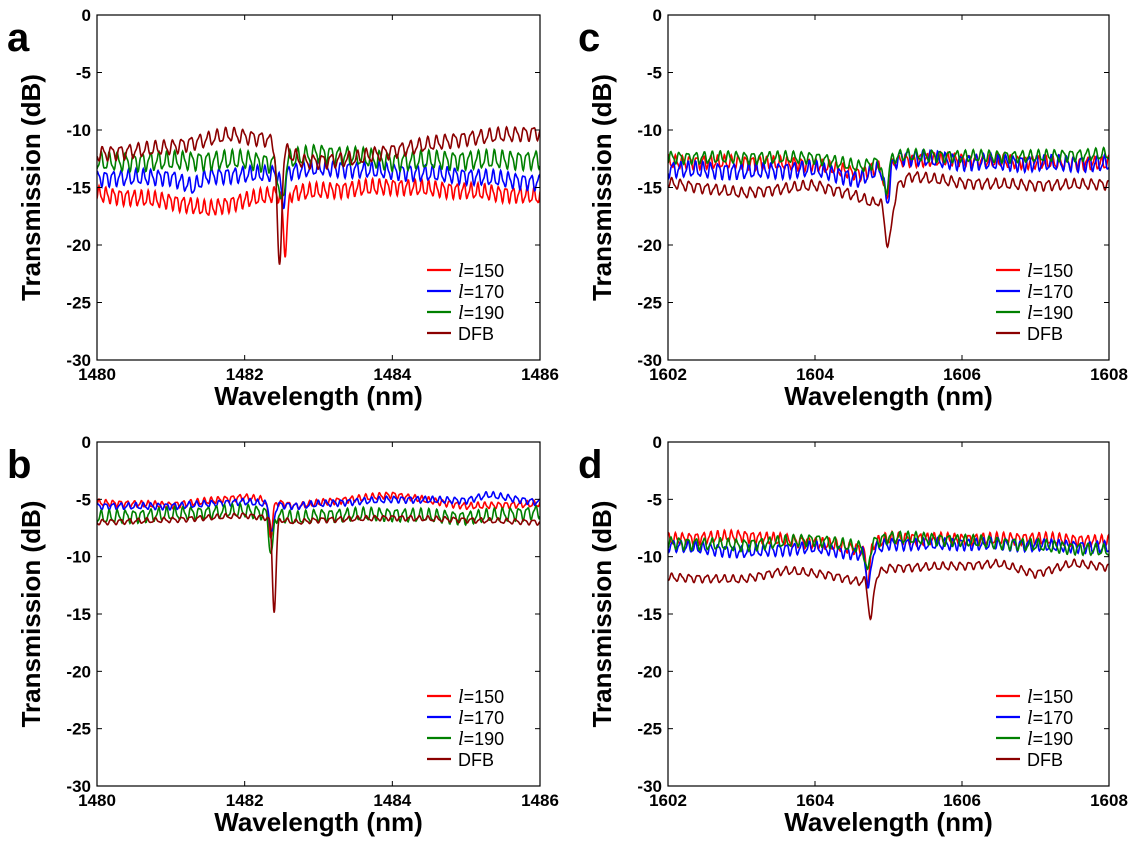 The height and width of the screenshot is (849, 1146). Describe the element at coordinates (589, 38) in the screenshot. I see `panel-letter: c` at that location.